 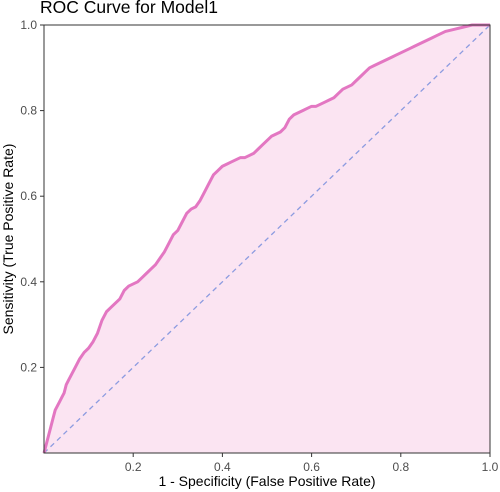 What do you see at coordinates (8, 239) in the screenshot?
I see `y-axis-title: Sensitivity (True Positive Rate)` at bounding box center [8, 239].